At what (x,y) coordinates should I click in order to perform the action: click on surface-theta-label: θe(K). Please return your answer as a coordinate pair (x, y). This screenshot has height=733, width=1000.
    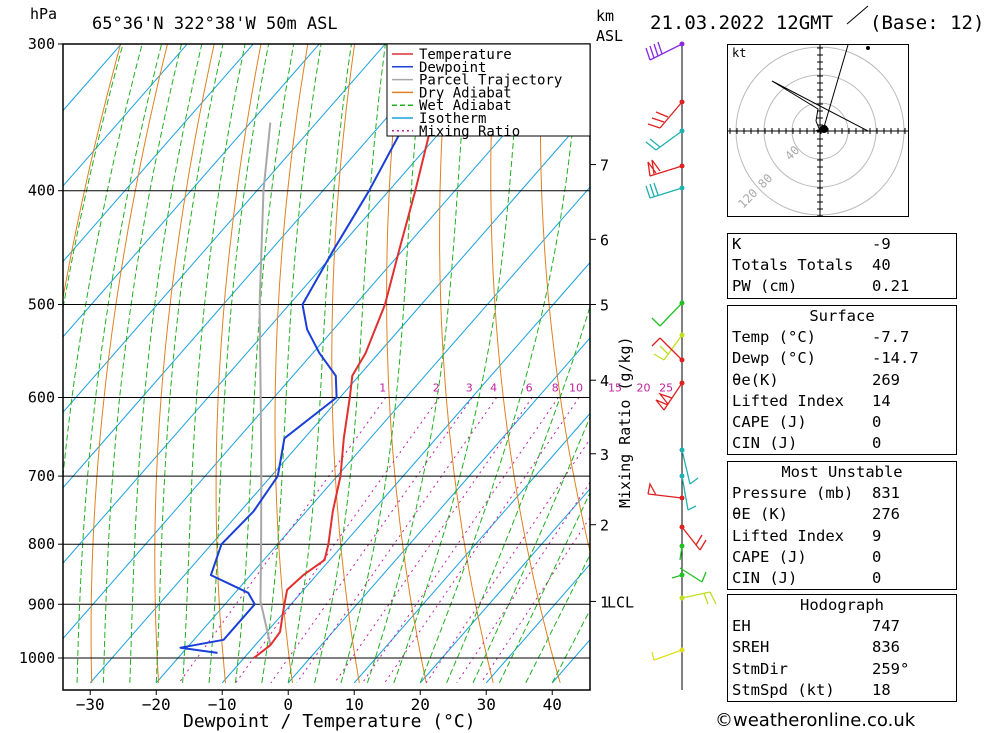
    Looking at the image, I should click on (755, 379).